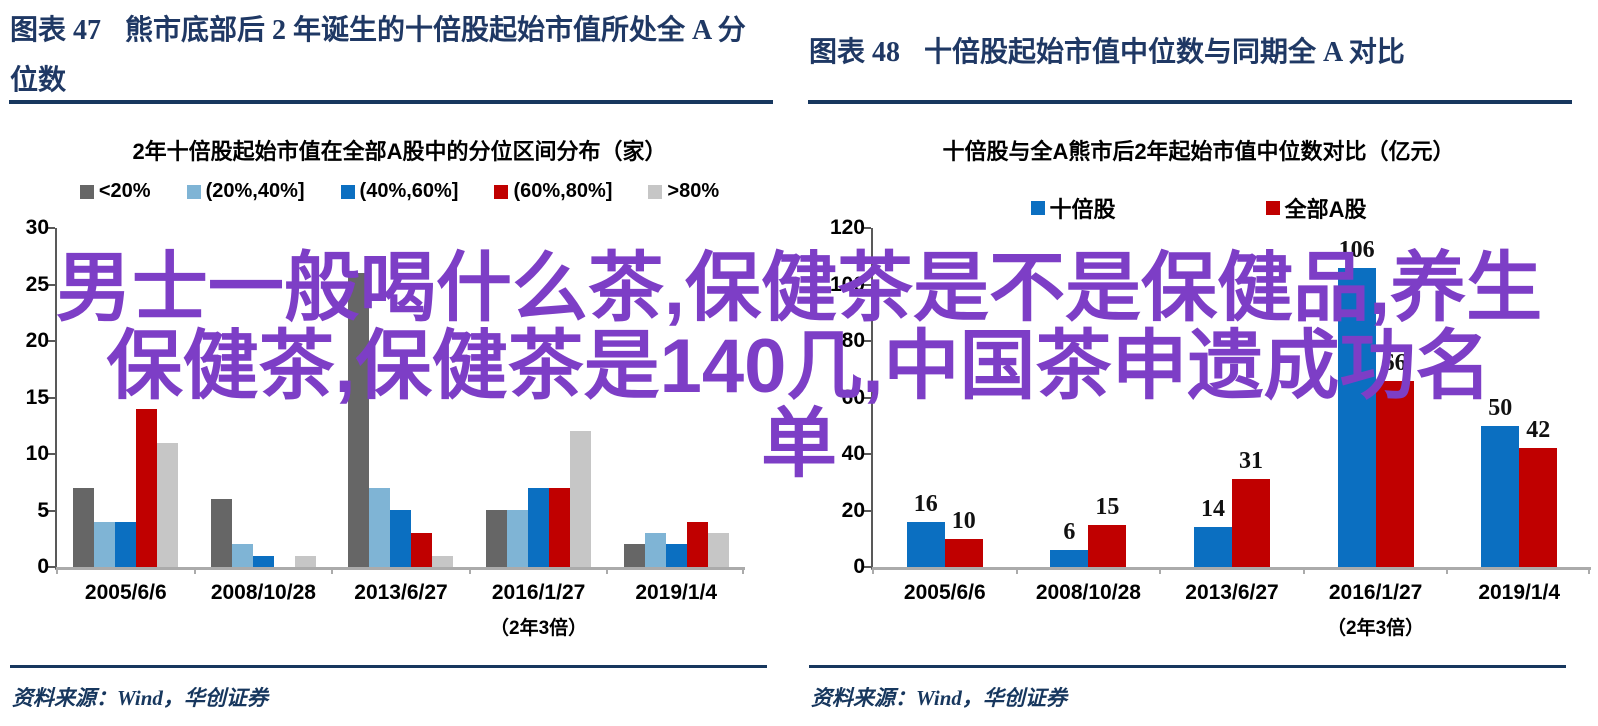 The height and width of the screenshot is (726, 1598). What do you see at coordinates (539, 628) in the screenshot?
I see `x-axis-note: （2年3倍）` at bounding box center [539, 628].